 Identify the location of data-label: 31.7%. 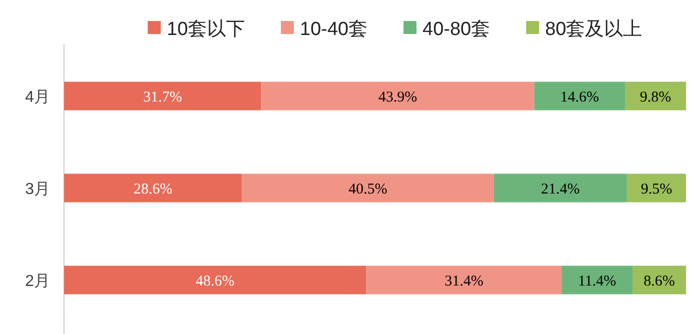
(162, 98).